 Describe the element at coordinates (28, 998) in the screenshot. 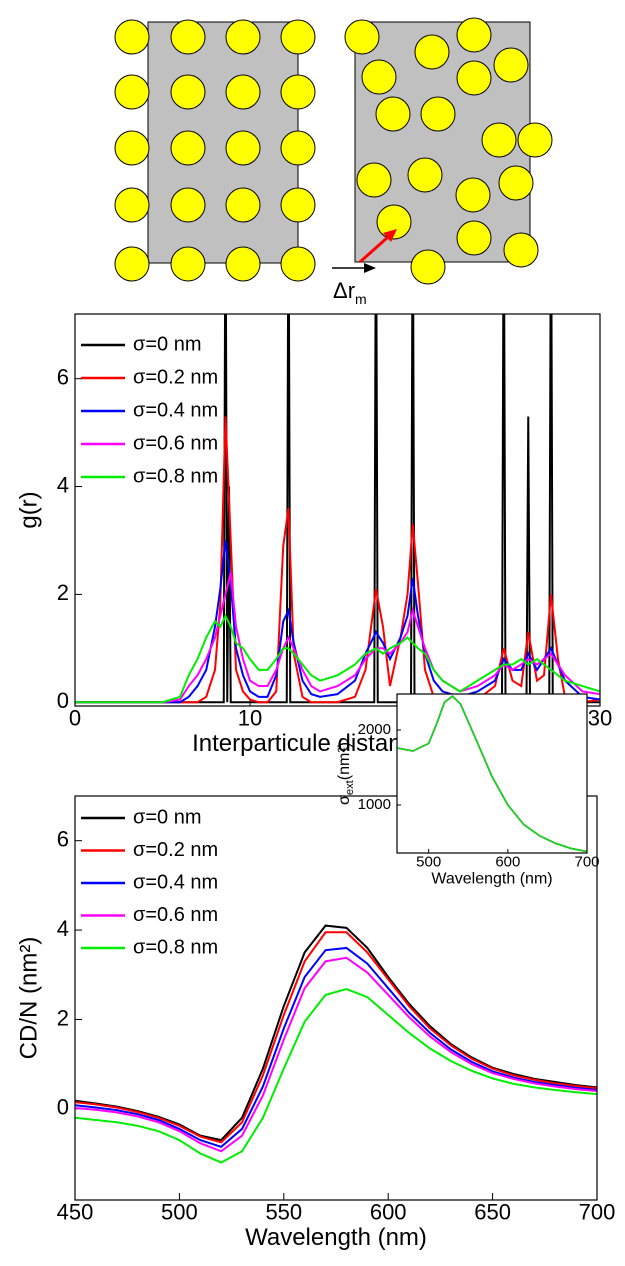

I see `y-axis-label: CD/N (nm²)` at that location.